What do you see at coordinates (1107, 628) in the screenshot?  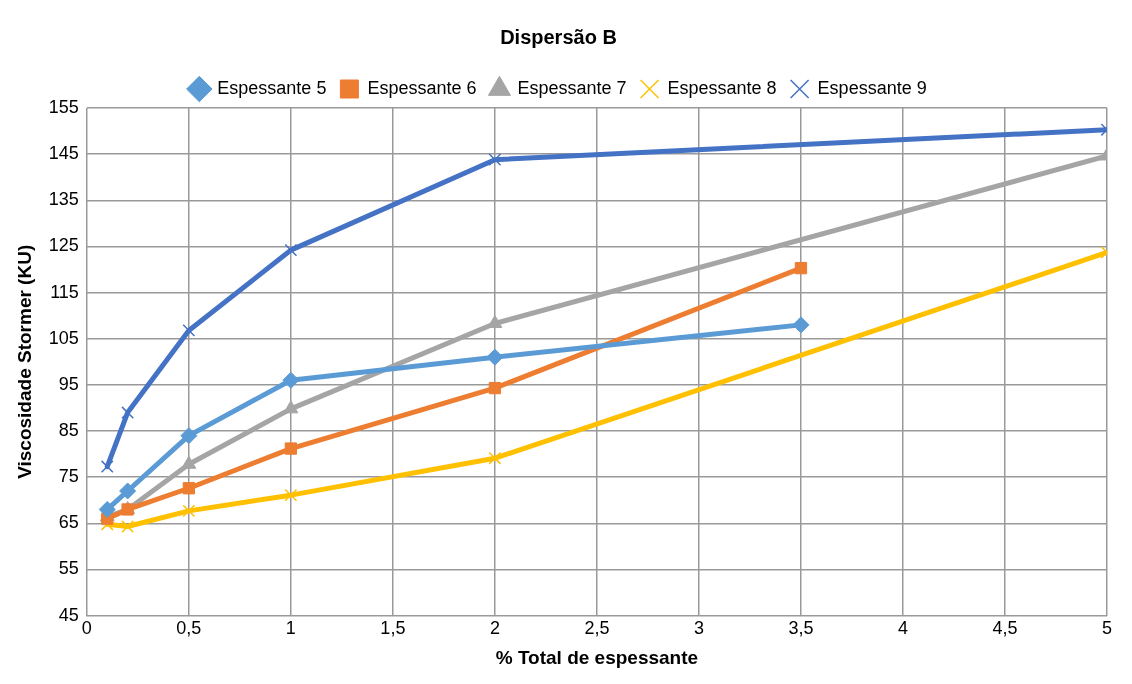 I see `x-tick-label: 5` at bounding box center [1107, 628].